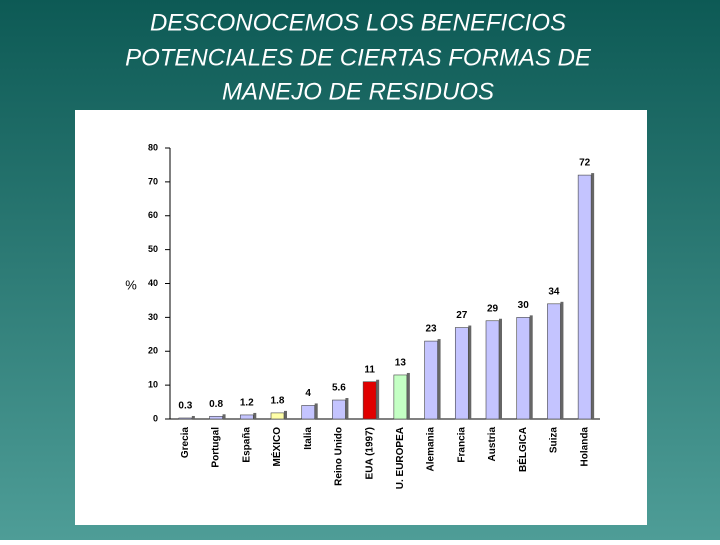  What do you see at coordinates (584, 447) in the screenshot?
I see `x-tick-label: Holanda` at bounding box center [584, 447].